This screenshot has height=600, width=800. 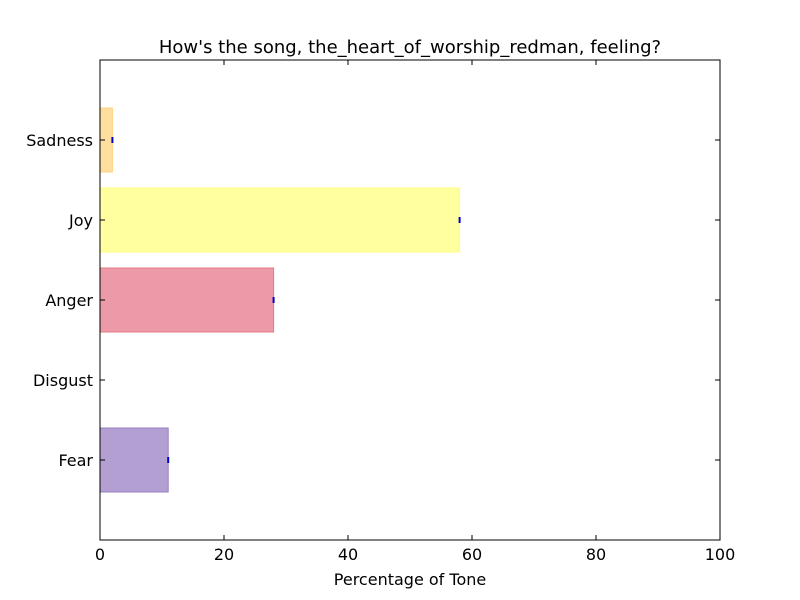 What do you see at coordinates (75, 460) in the screenshot?
I see `y-tick-label-fear: Fear` at bounding box center [75, 460].